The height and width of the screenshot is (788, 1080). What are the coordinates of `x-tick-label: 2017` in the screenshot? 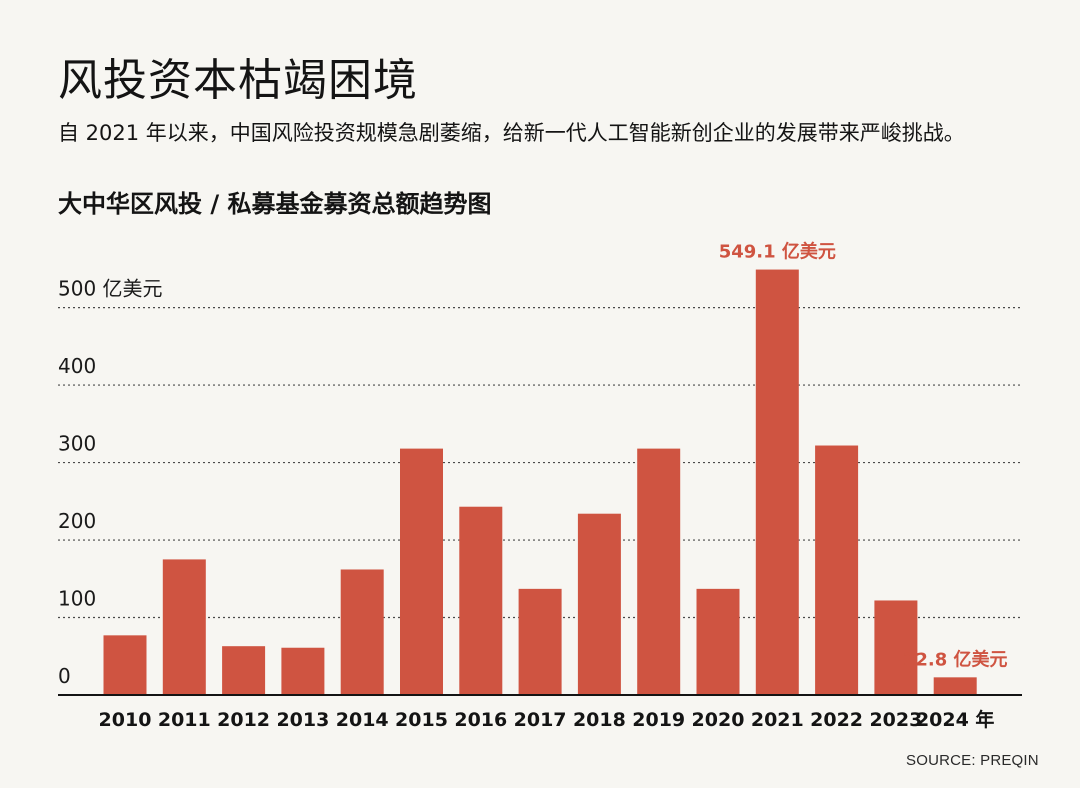 It's located at (540, 720).